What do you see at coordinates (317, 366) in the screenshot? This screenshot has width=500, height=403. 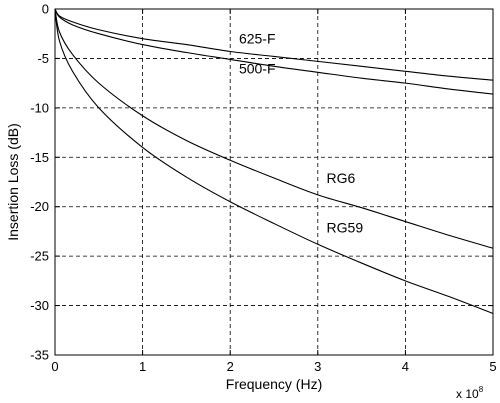 I see `x-tick-label-3: 3` at bounding box center [317, 366].